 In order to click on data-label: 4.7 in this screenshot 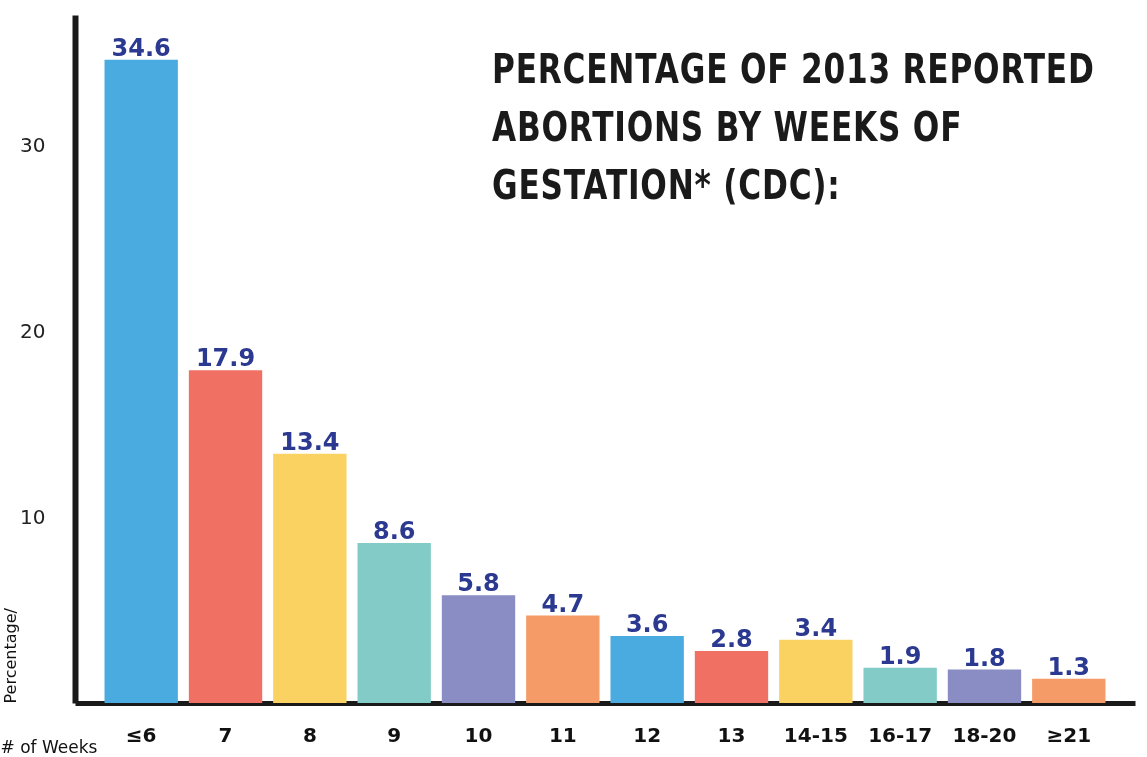, I will do `click(563, 603)`.